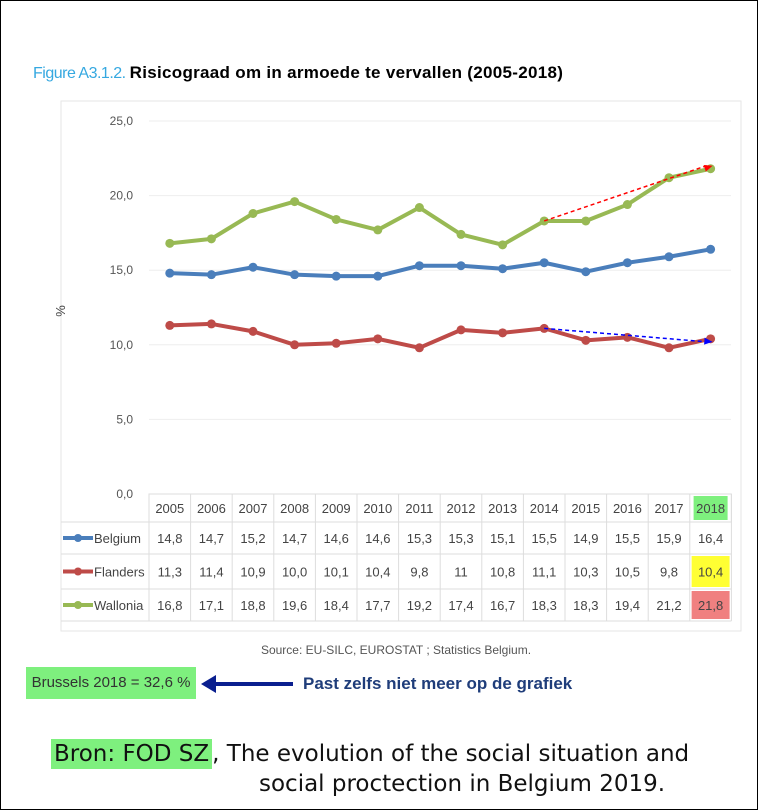 Image resolution: width=758 pixels, height=810 pixels. I want to click on data-label: 19,2, so click(419, 605).